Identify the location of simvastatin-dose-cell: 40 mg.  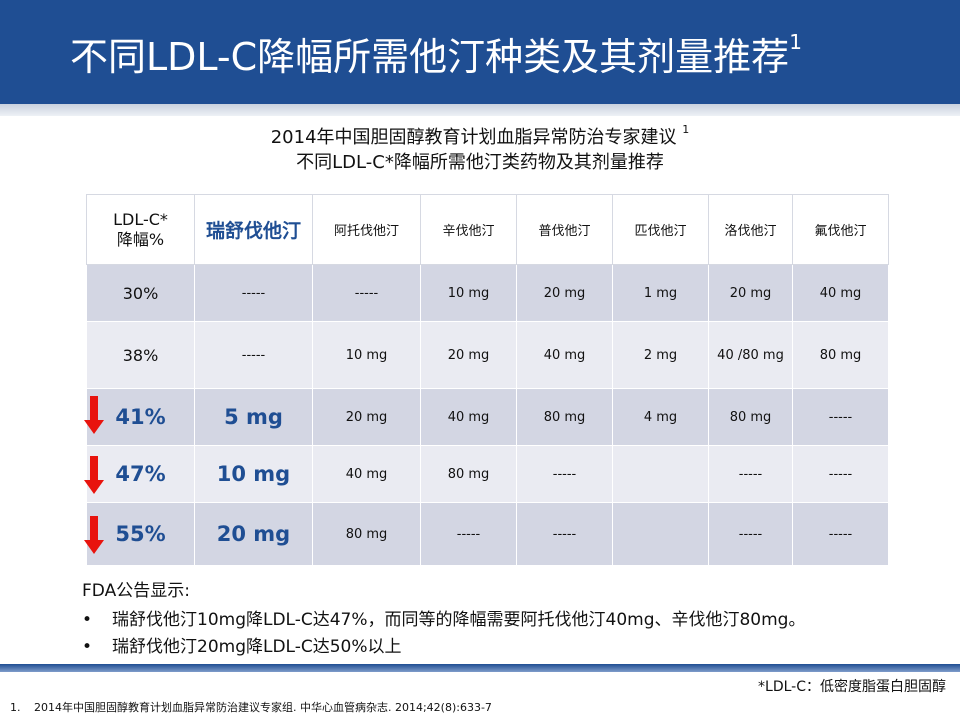
(468, 417).